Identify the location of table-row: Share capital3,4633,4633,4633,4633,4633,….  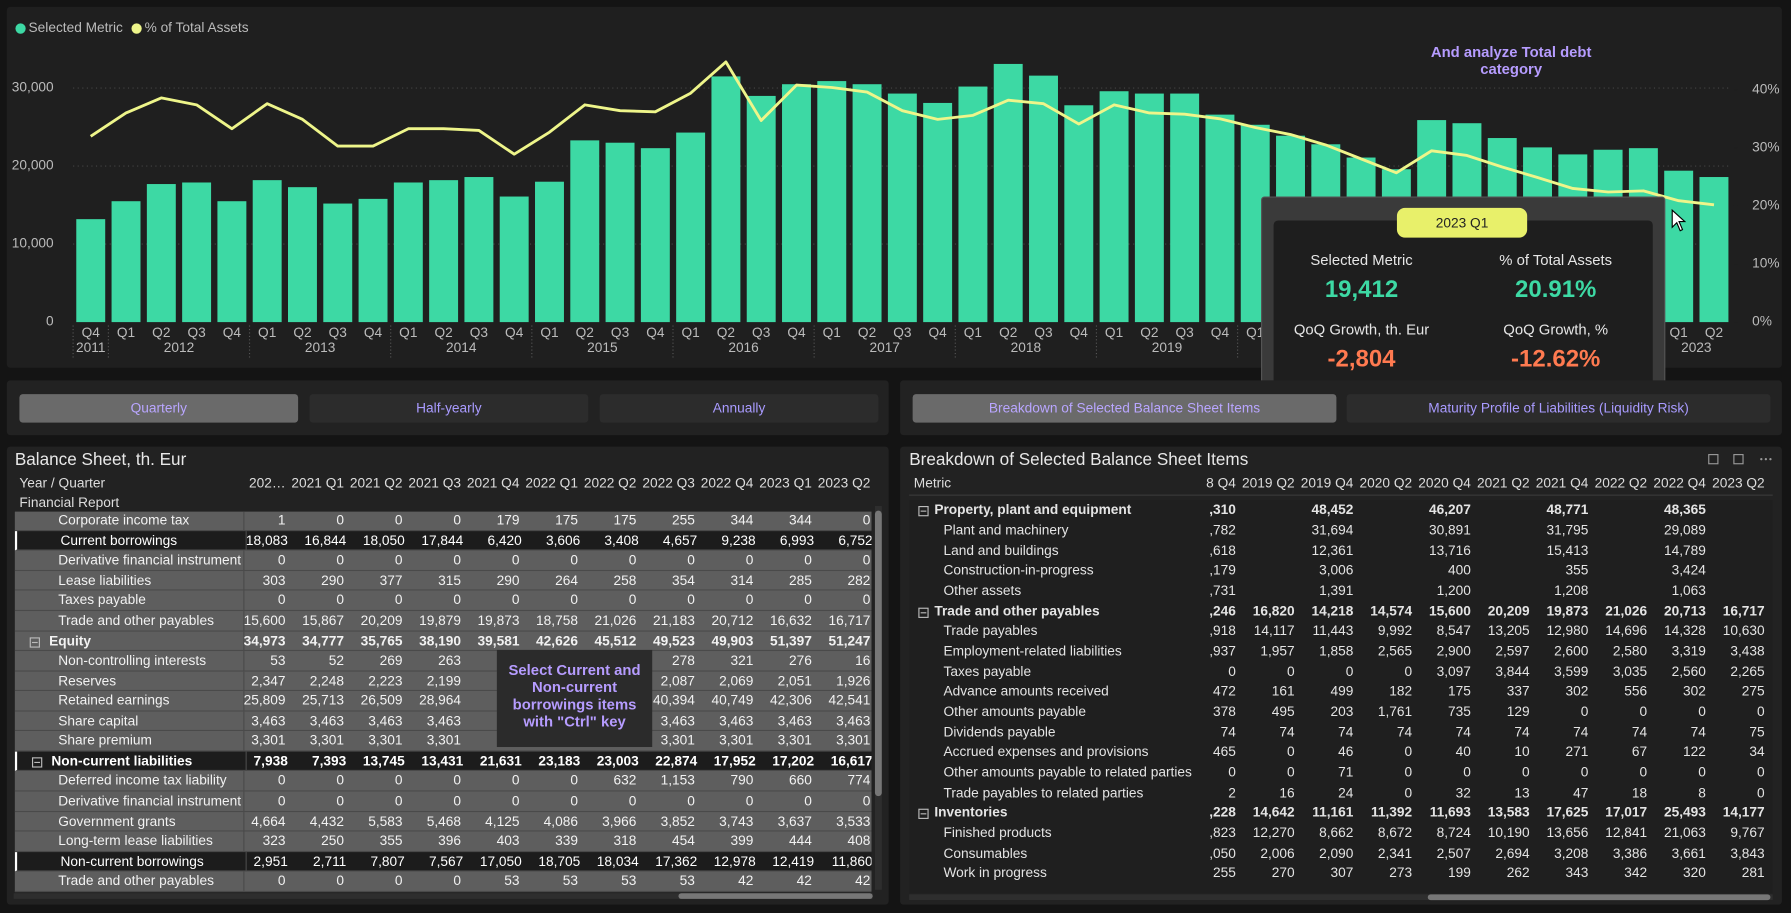
(443, 721).